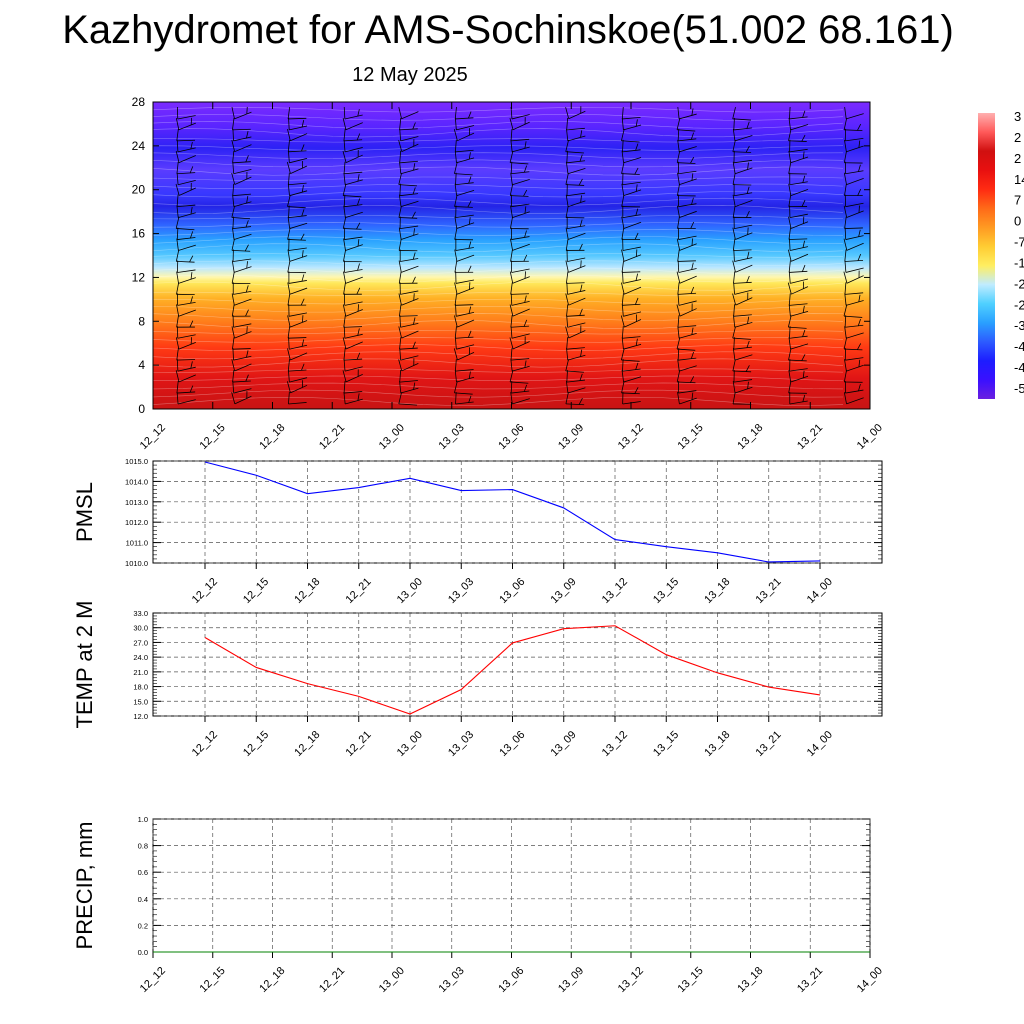 This screenshot has width=1024, height=1024. I want to click on colorbar-label: -3, so click(1019, 325).